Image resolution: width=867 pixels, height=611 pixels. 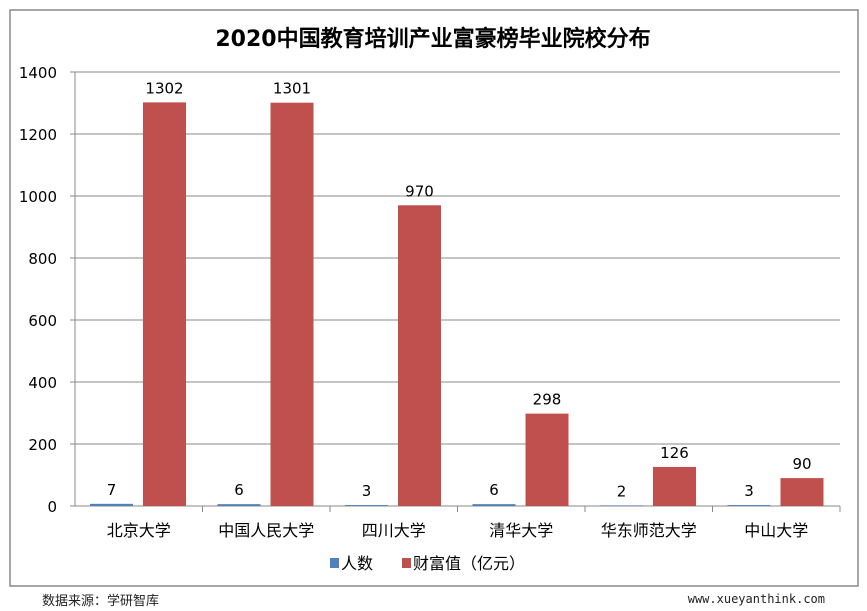 What do you see at coordinates (112, 490) in the screenshot?
I see `data-label: 7` at bounding box center [112, 490].